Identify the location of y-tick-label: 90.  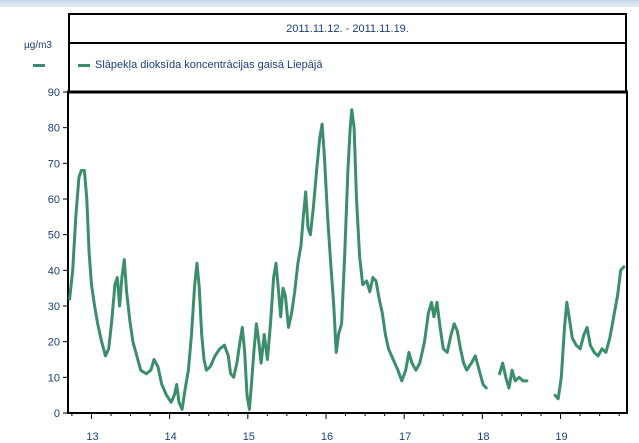
(54, 93).